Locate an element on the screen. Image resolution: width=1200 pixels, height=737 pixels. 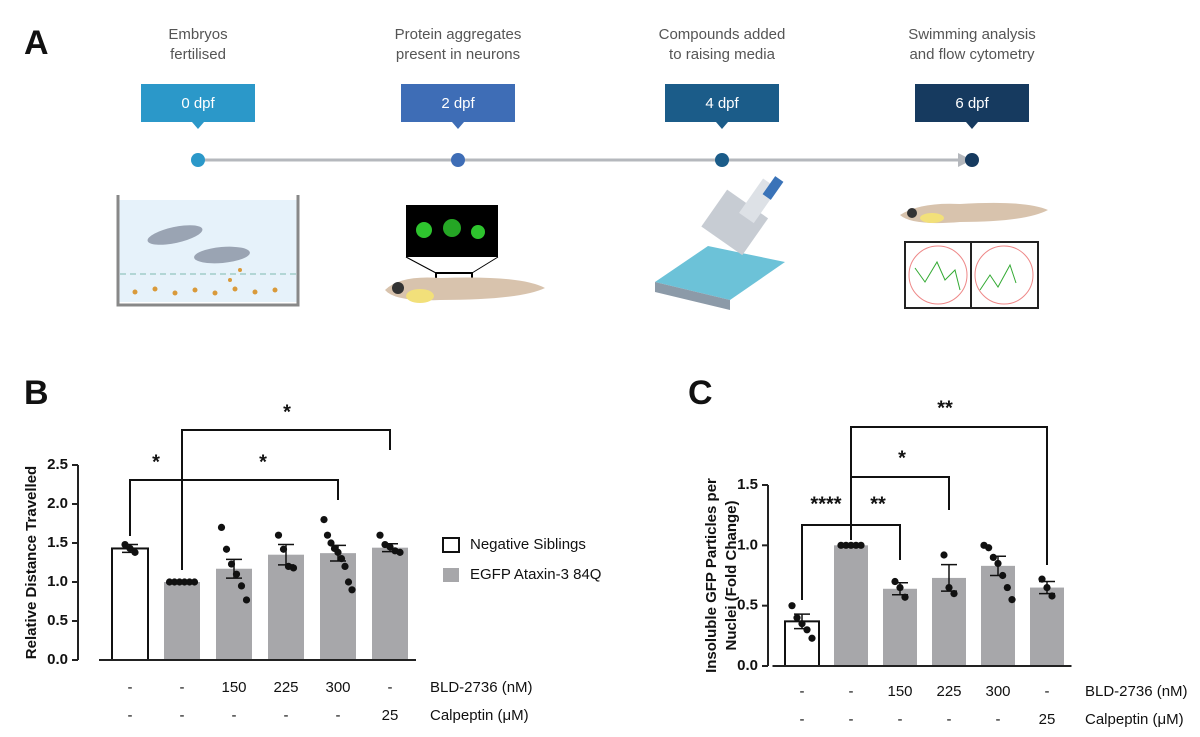
step-label: 0 dpf is located at coordinates (198, 103).